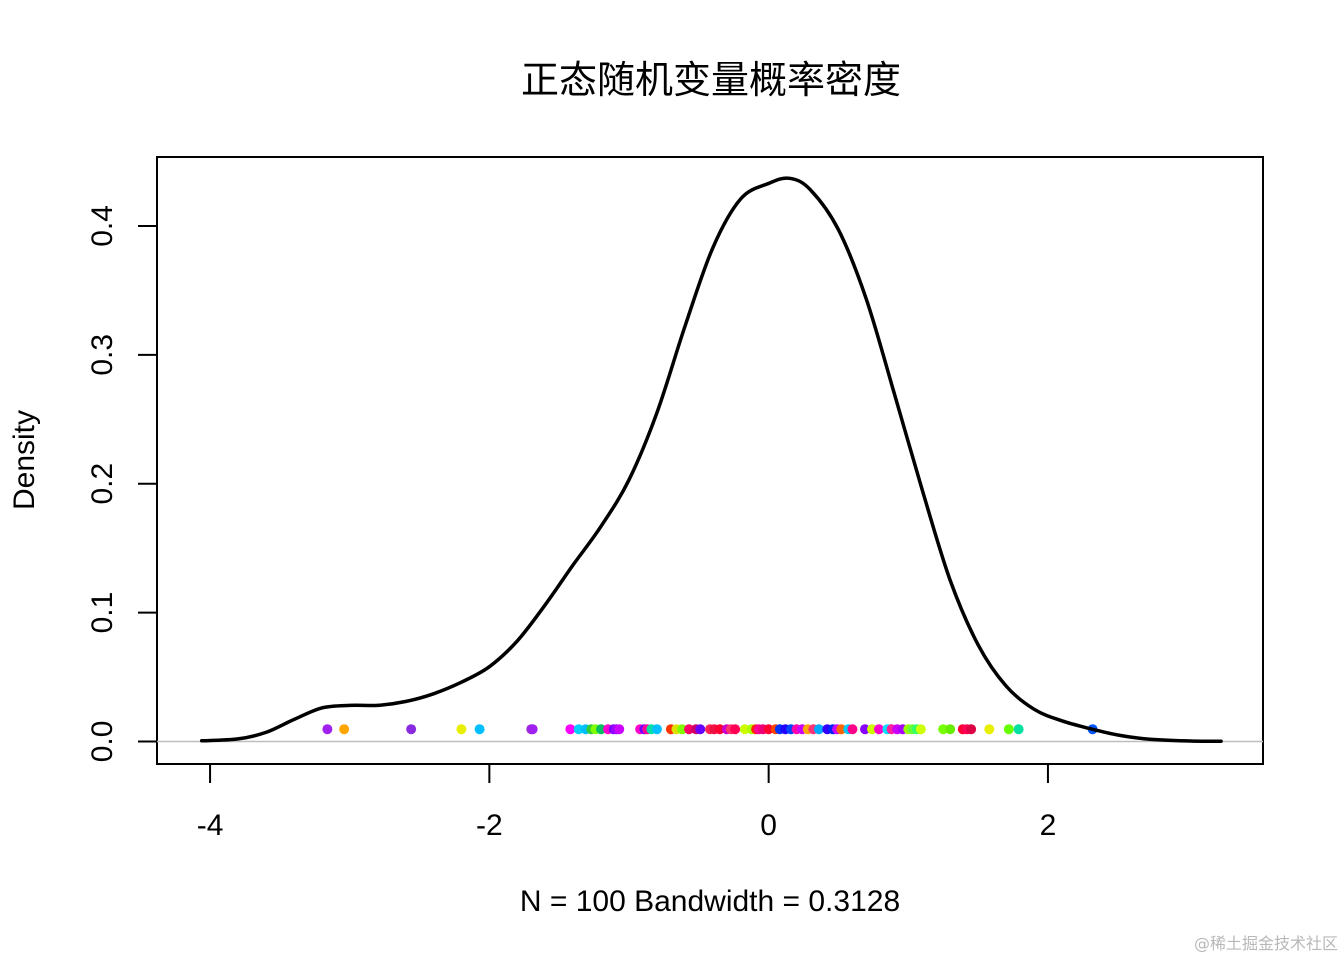 Image resolution: width=1344 pixels, height=960 pixels. What do you see at coordinates (24, 460) in the screenshot?
I see `y-axis-label: Density` at bounding box center [24, 460].